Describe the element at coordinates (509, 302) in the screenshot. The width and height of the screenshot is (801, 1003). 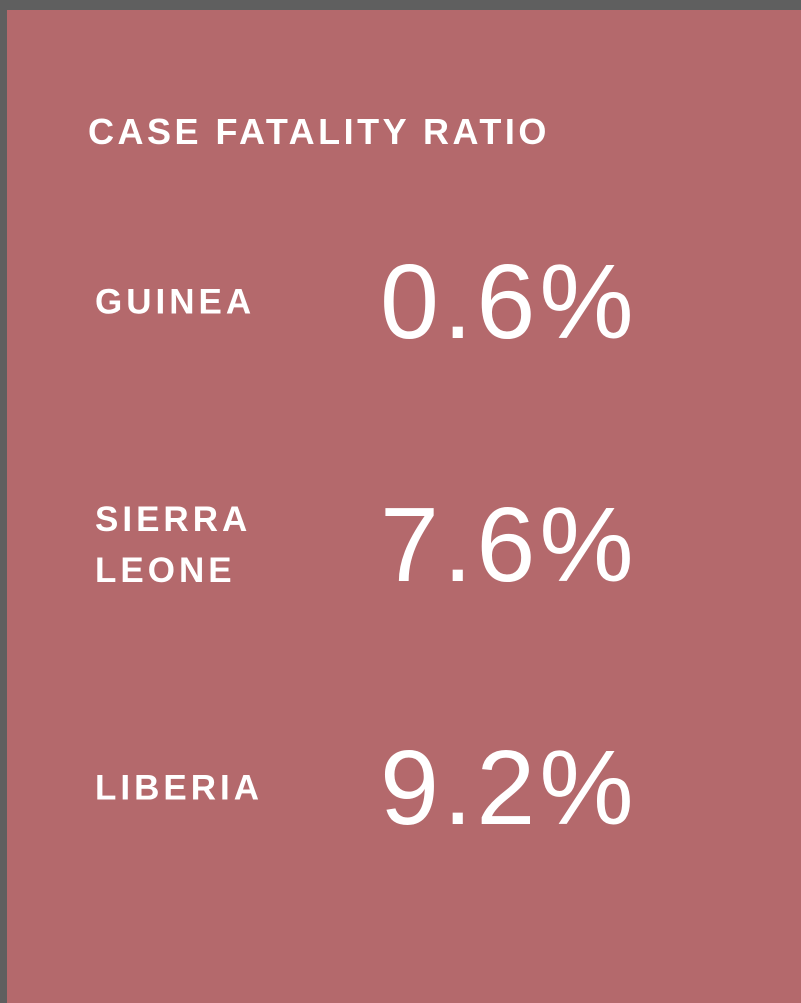
I see `ratio-value: 0.6%` at that location.